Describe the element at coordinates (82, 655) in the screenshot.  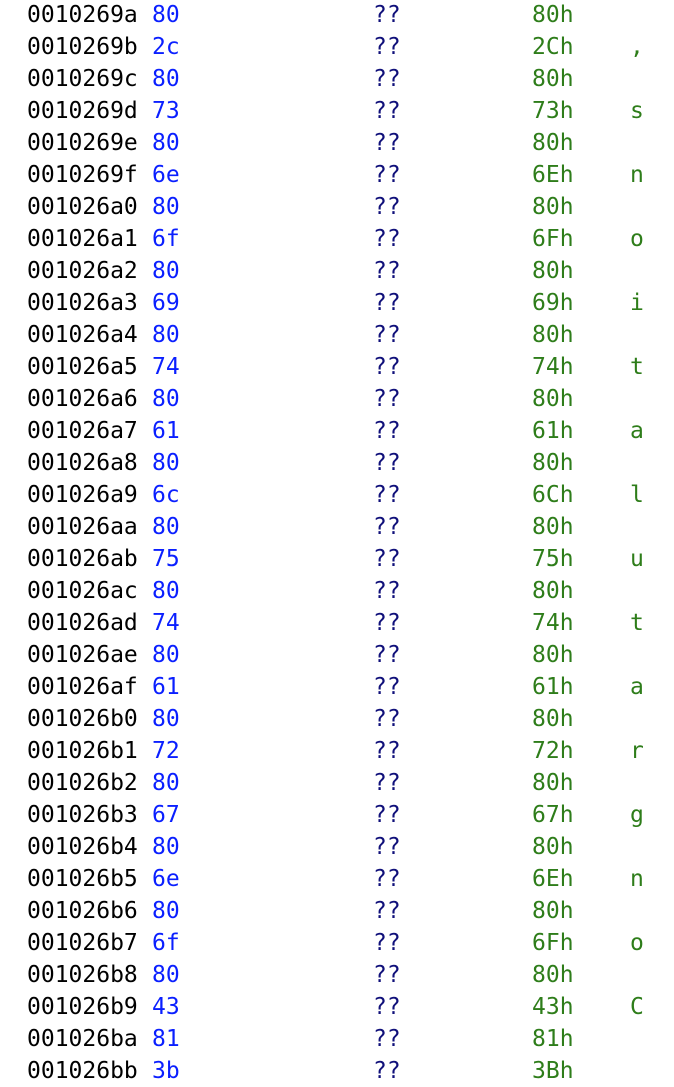
I see `address-label: 001026ae` at that location.